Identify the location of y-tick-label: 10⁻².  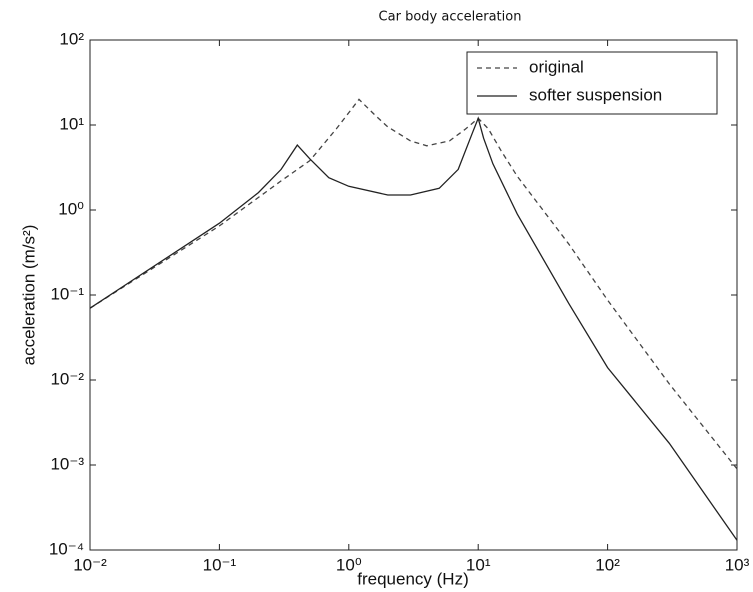
(67, 378).